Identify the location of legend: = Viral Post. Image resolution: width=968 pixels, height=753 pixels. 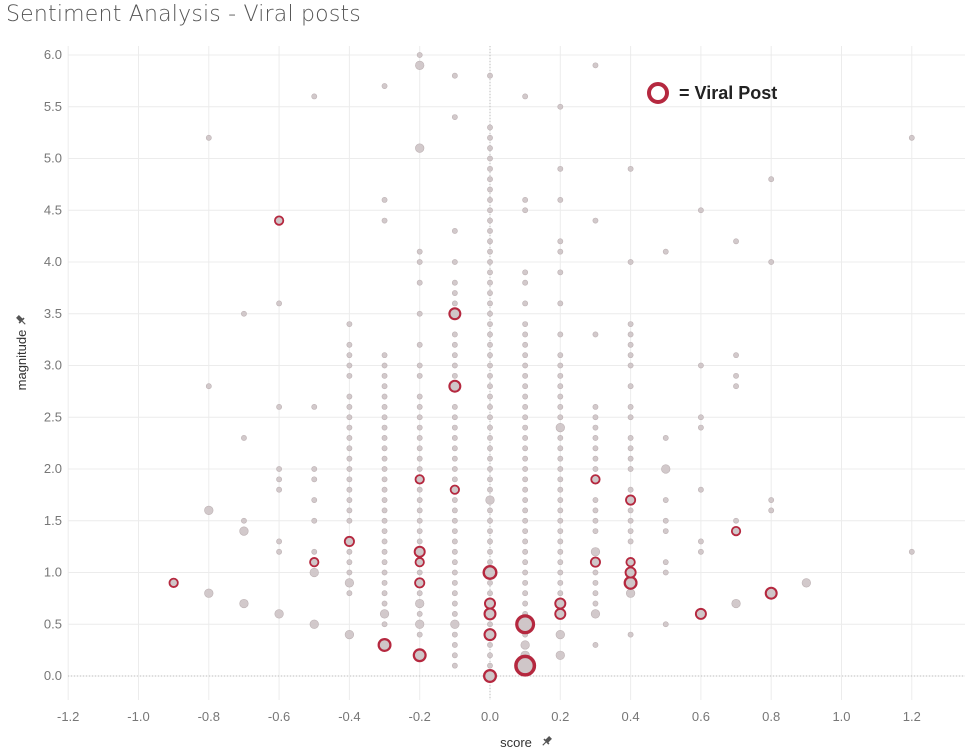
(712, 93).